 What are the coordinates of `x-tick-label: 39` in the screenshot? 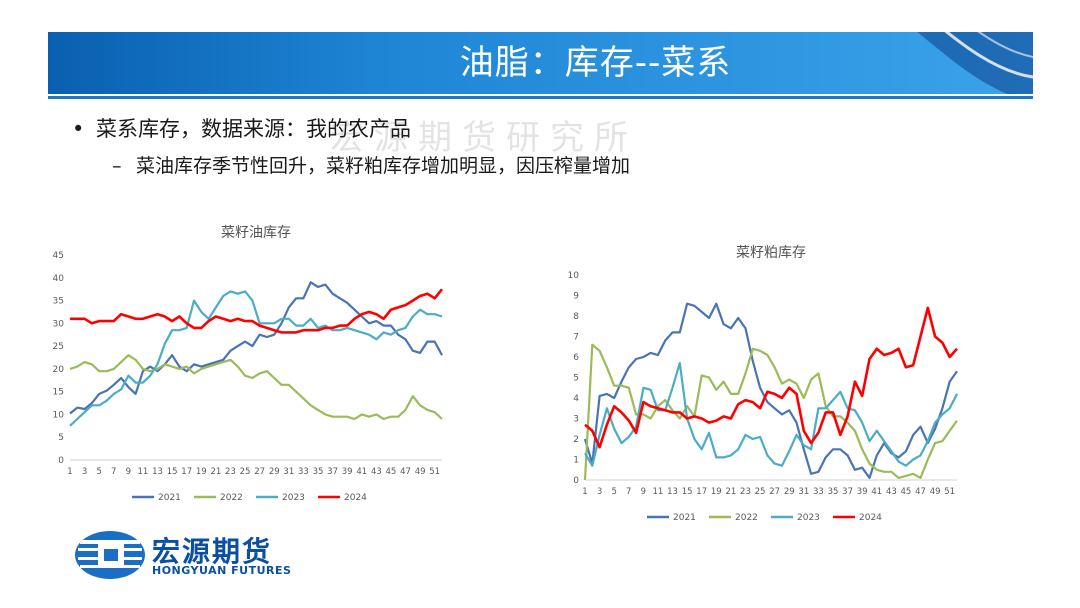 It's located at (347, 472).